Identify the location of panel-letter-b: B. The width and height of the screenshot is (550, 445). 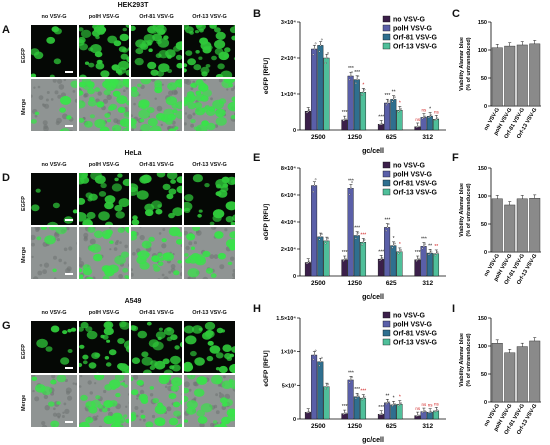
(257, 14).